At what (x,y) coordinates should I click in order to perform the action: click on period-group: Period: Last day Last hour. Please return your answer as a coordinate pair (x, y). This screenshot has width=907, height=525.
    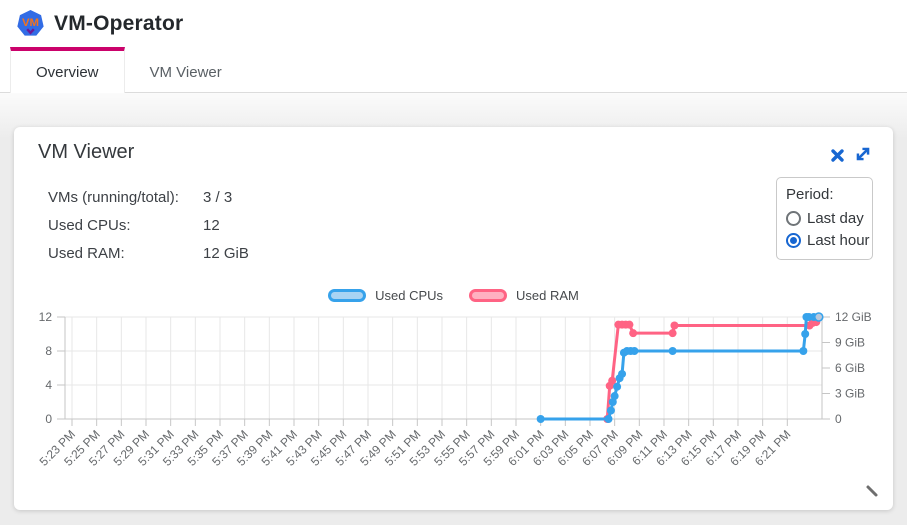
    Looking at the image, I should click on (824, 218).